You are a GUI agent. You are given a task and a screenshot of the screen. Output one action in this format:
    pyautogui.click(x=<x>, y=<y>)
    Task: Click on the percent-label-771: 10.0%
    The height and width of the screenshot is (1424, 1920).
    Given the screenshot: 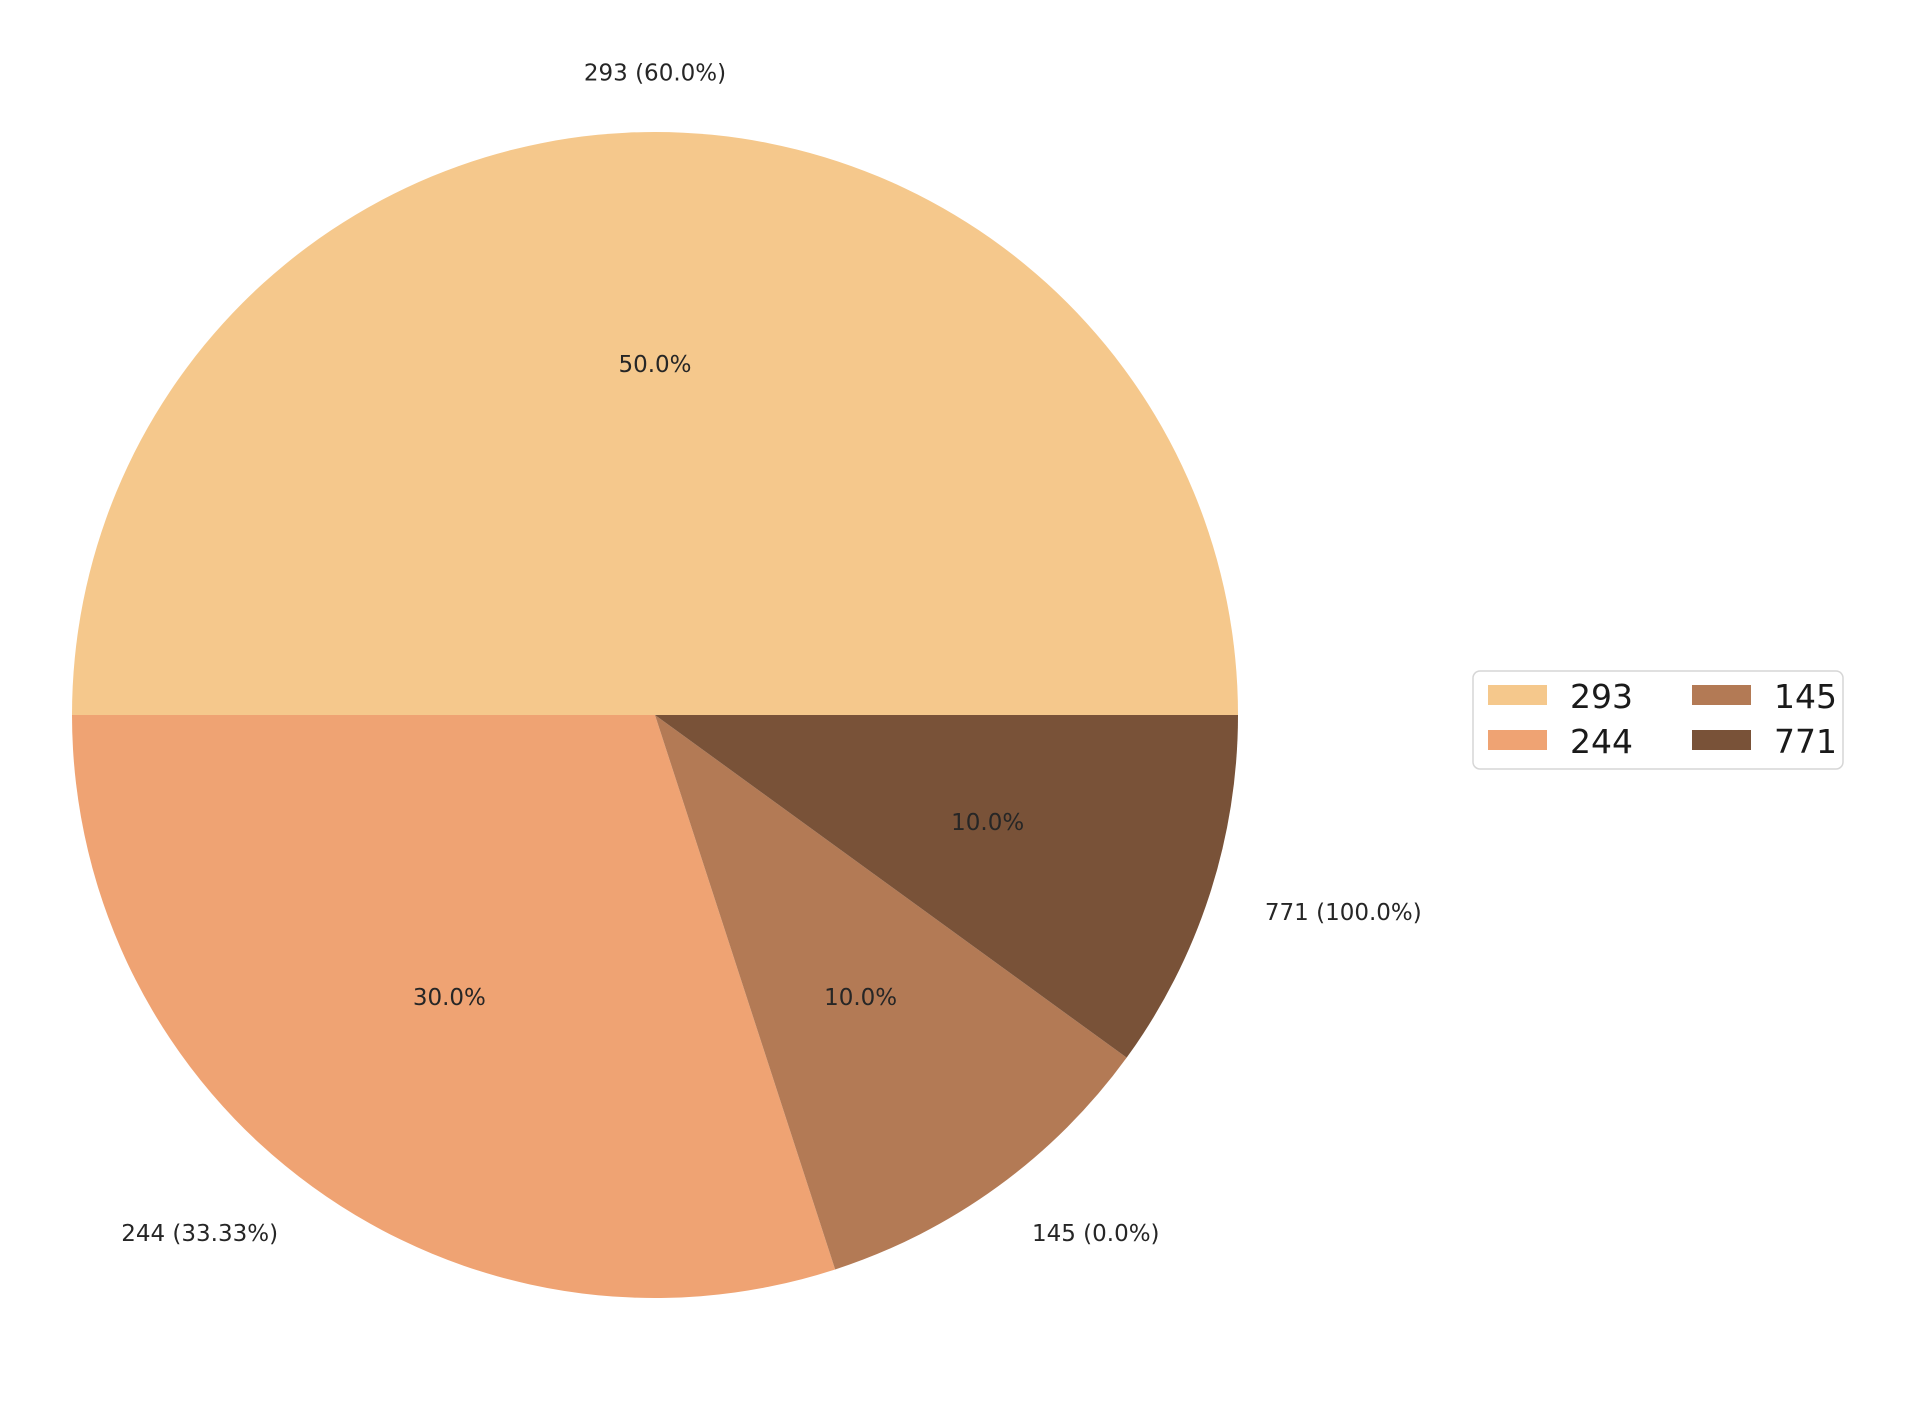 What is the action you would take?
    pyautogui.click(x=987, y=823)
    